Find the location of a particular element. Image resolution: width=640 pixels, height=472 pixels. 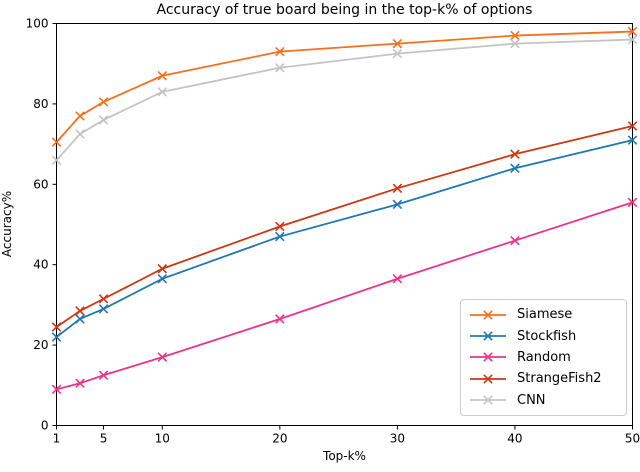

legend-label: Siamese is located at coordinates (545, 315).